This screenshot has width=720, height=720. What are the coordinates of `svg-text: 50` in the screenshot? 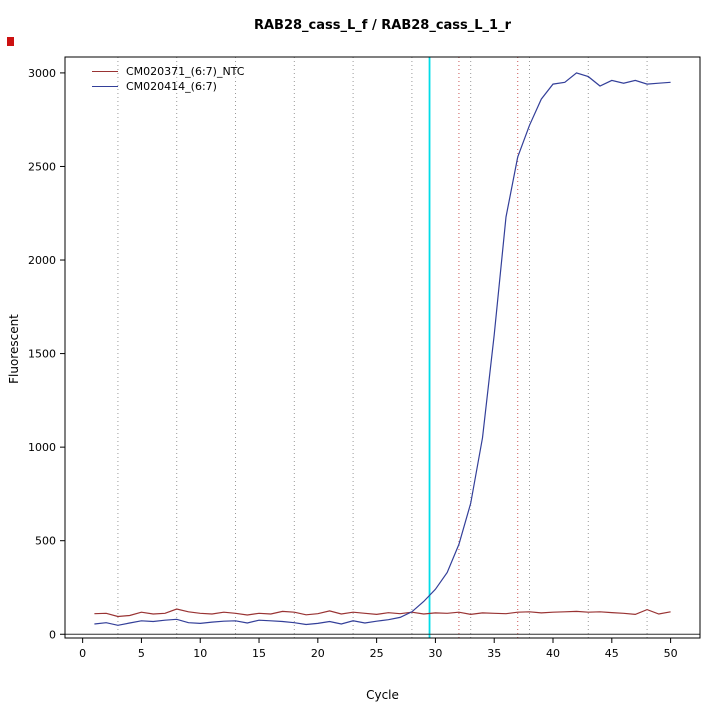 It's located at (671, 653).